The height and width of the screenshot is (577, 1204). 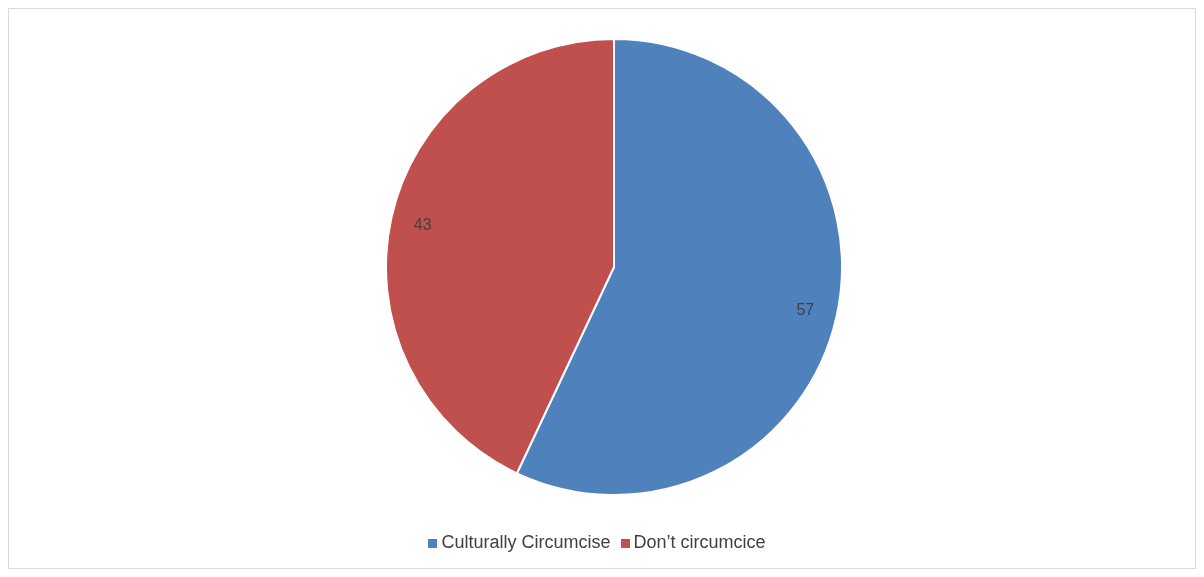 What do you see at coordinates (422, 224) in the screenshot?
I see `data-label: 43` at bounding box center [422, 224].